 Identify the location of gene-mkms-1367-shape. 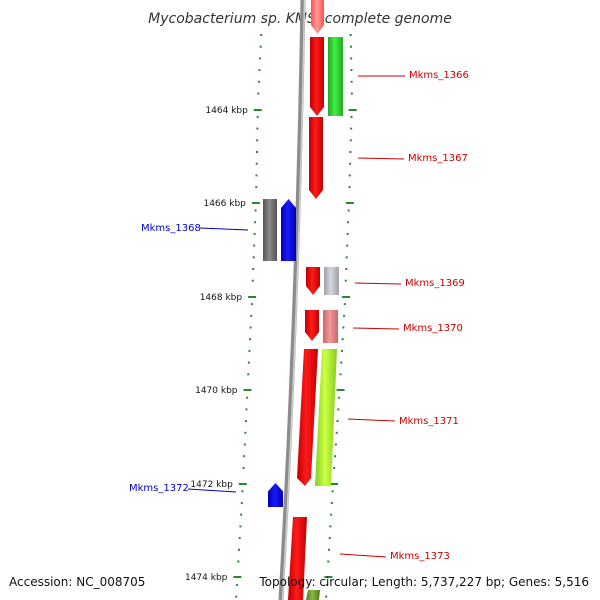
(316, 158).